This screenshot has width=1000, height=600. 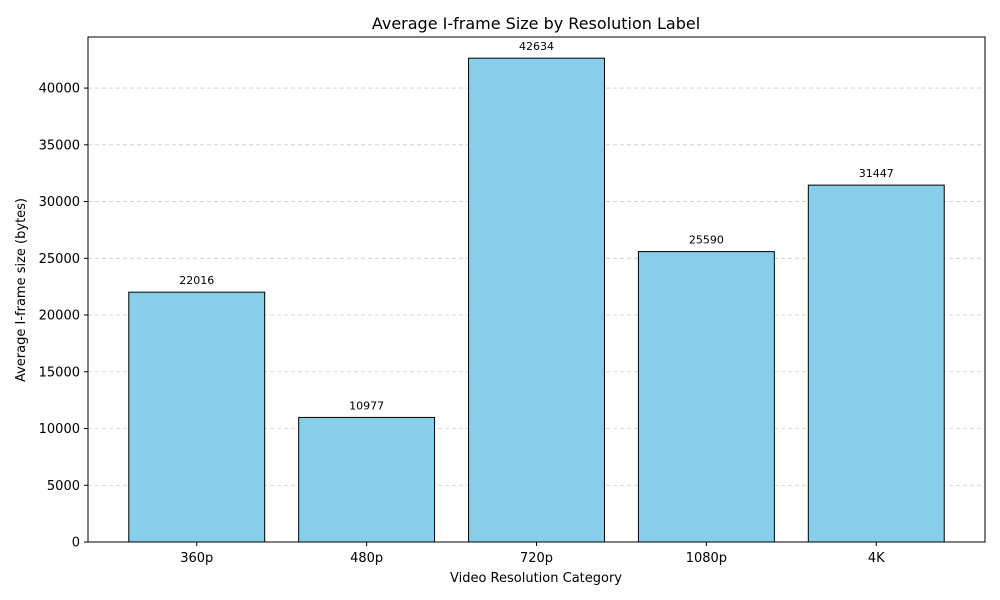 What do you see at coordinates (706, 240) in the screenshot?
I see `bar-data-label: 25590` at bounding box center [706, 240].